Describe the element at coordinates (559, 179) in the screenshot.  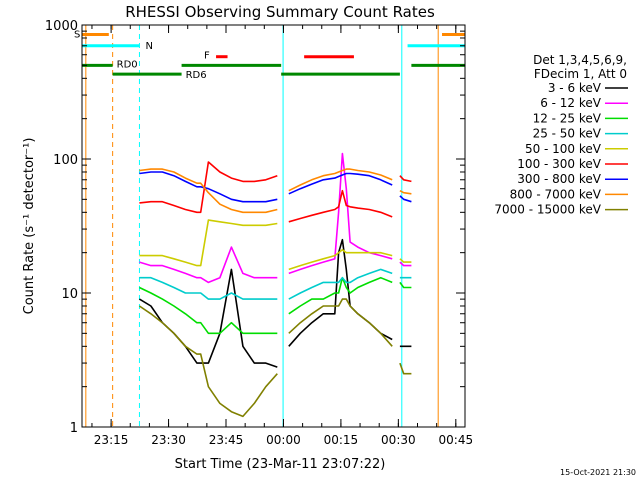
I see `legend-entry-label-6: 300 - 800 keV` at that location.